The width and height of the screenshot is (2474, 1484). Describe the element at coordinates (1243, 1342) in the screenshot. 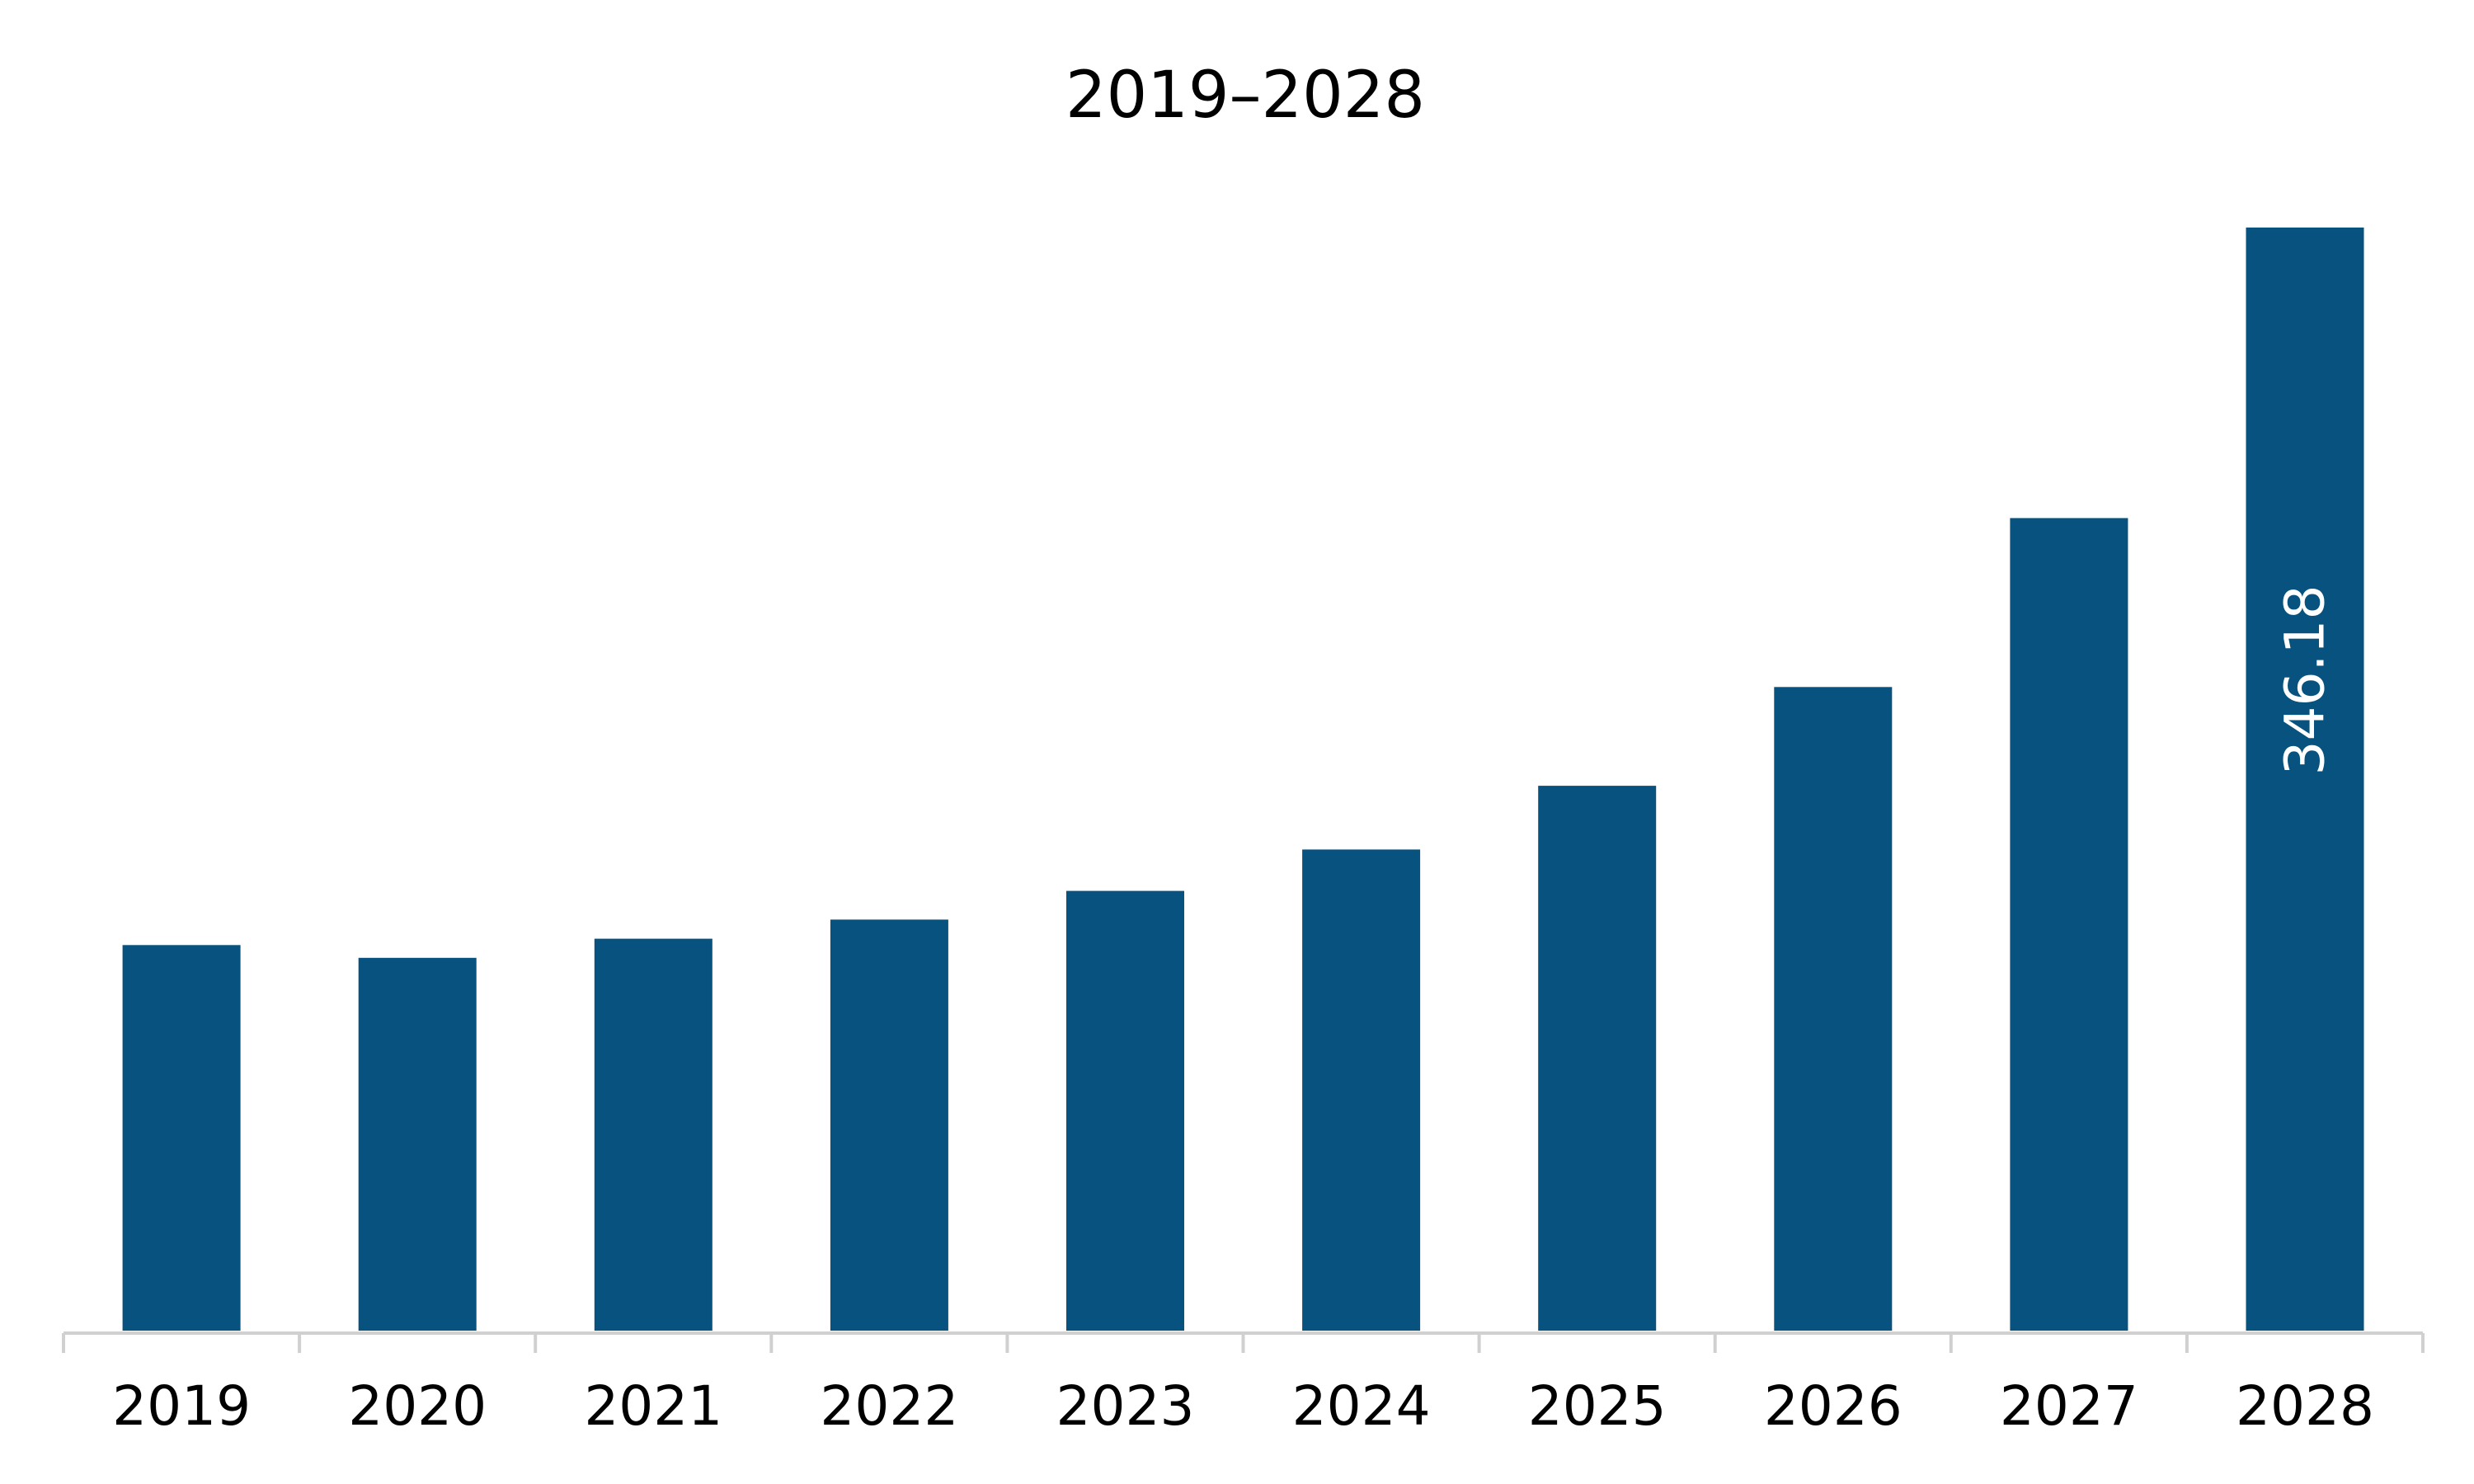

I see `x-axis` at that location.